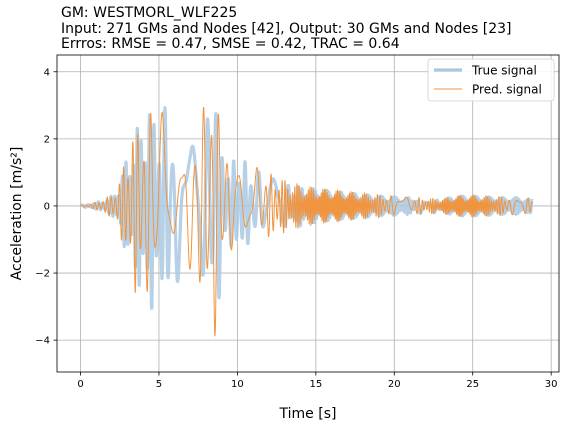 The width and height of the screenshot is (566, 425). Describe the element at coordinates (80, 384) in the screenshot. I see `x-tick-label: 0` at that location.